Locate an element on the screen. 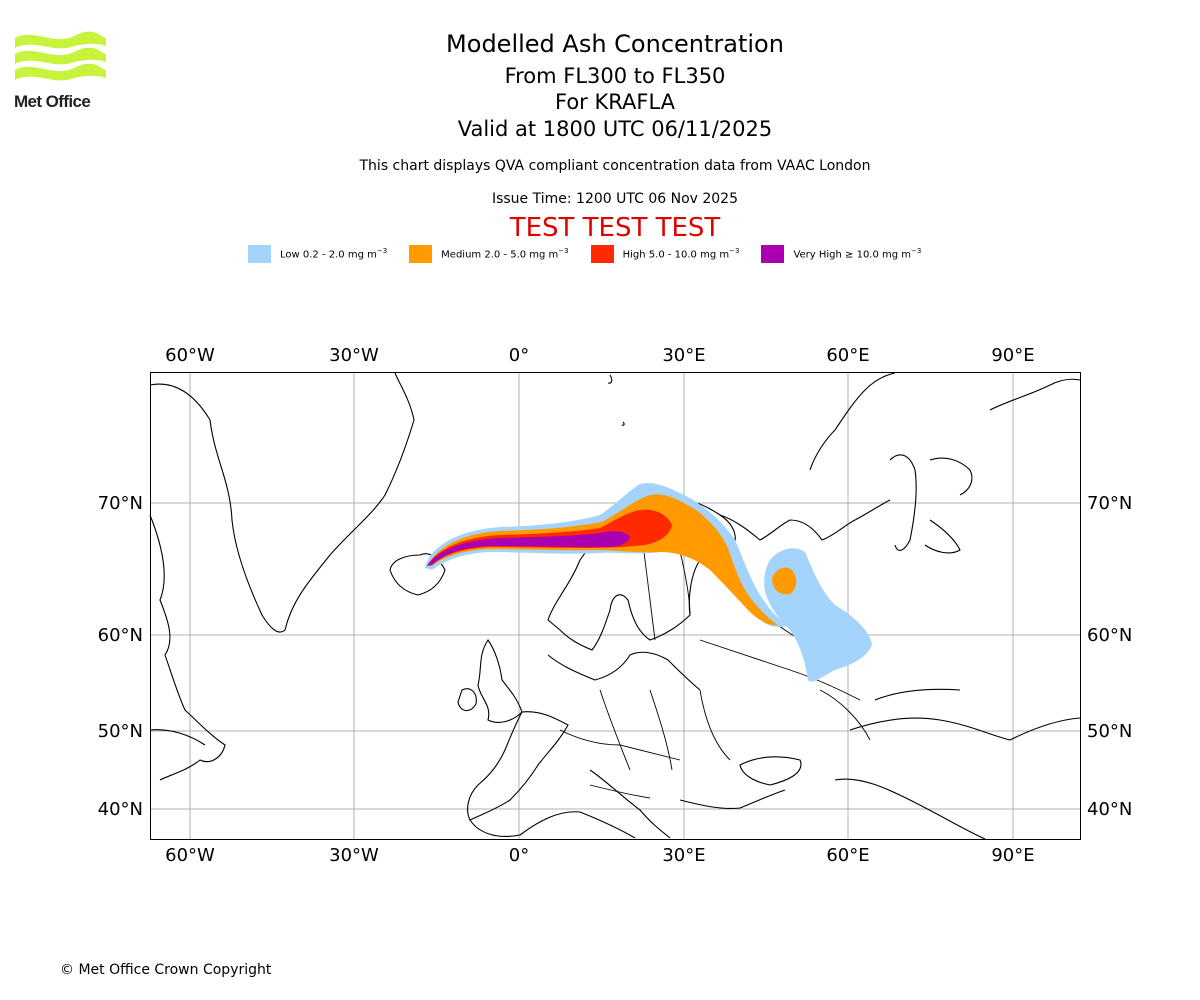 The height and width of the screenshot is (1000, 1200). lat-tick-right: 40°N is located at coordinates (1109, 809).